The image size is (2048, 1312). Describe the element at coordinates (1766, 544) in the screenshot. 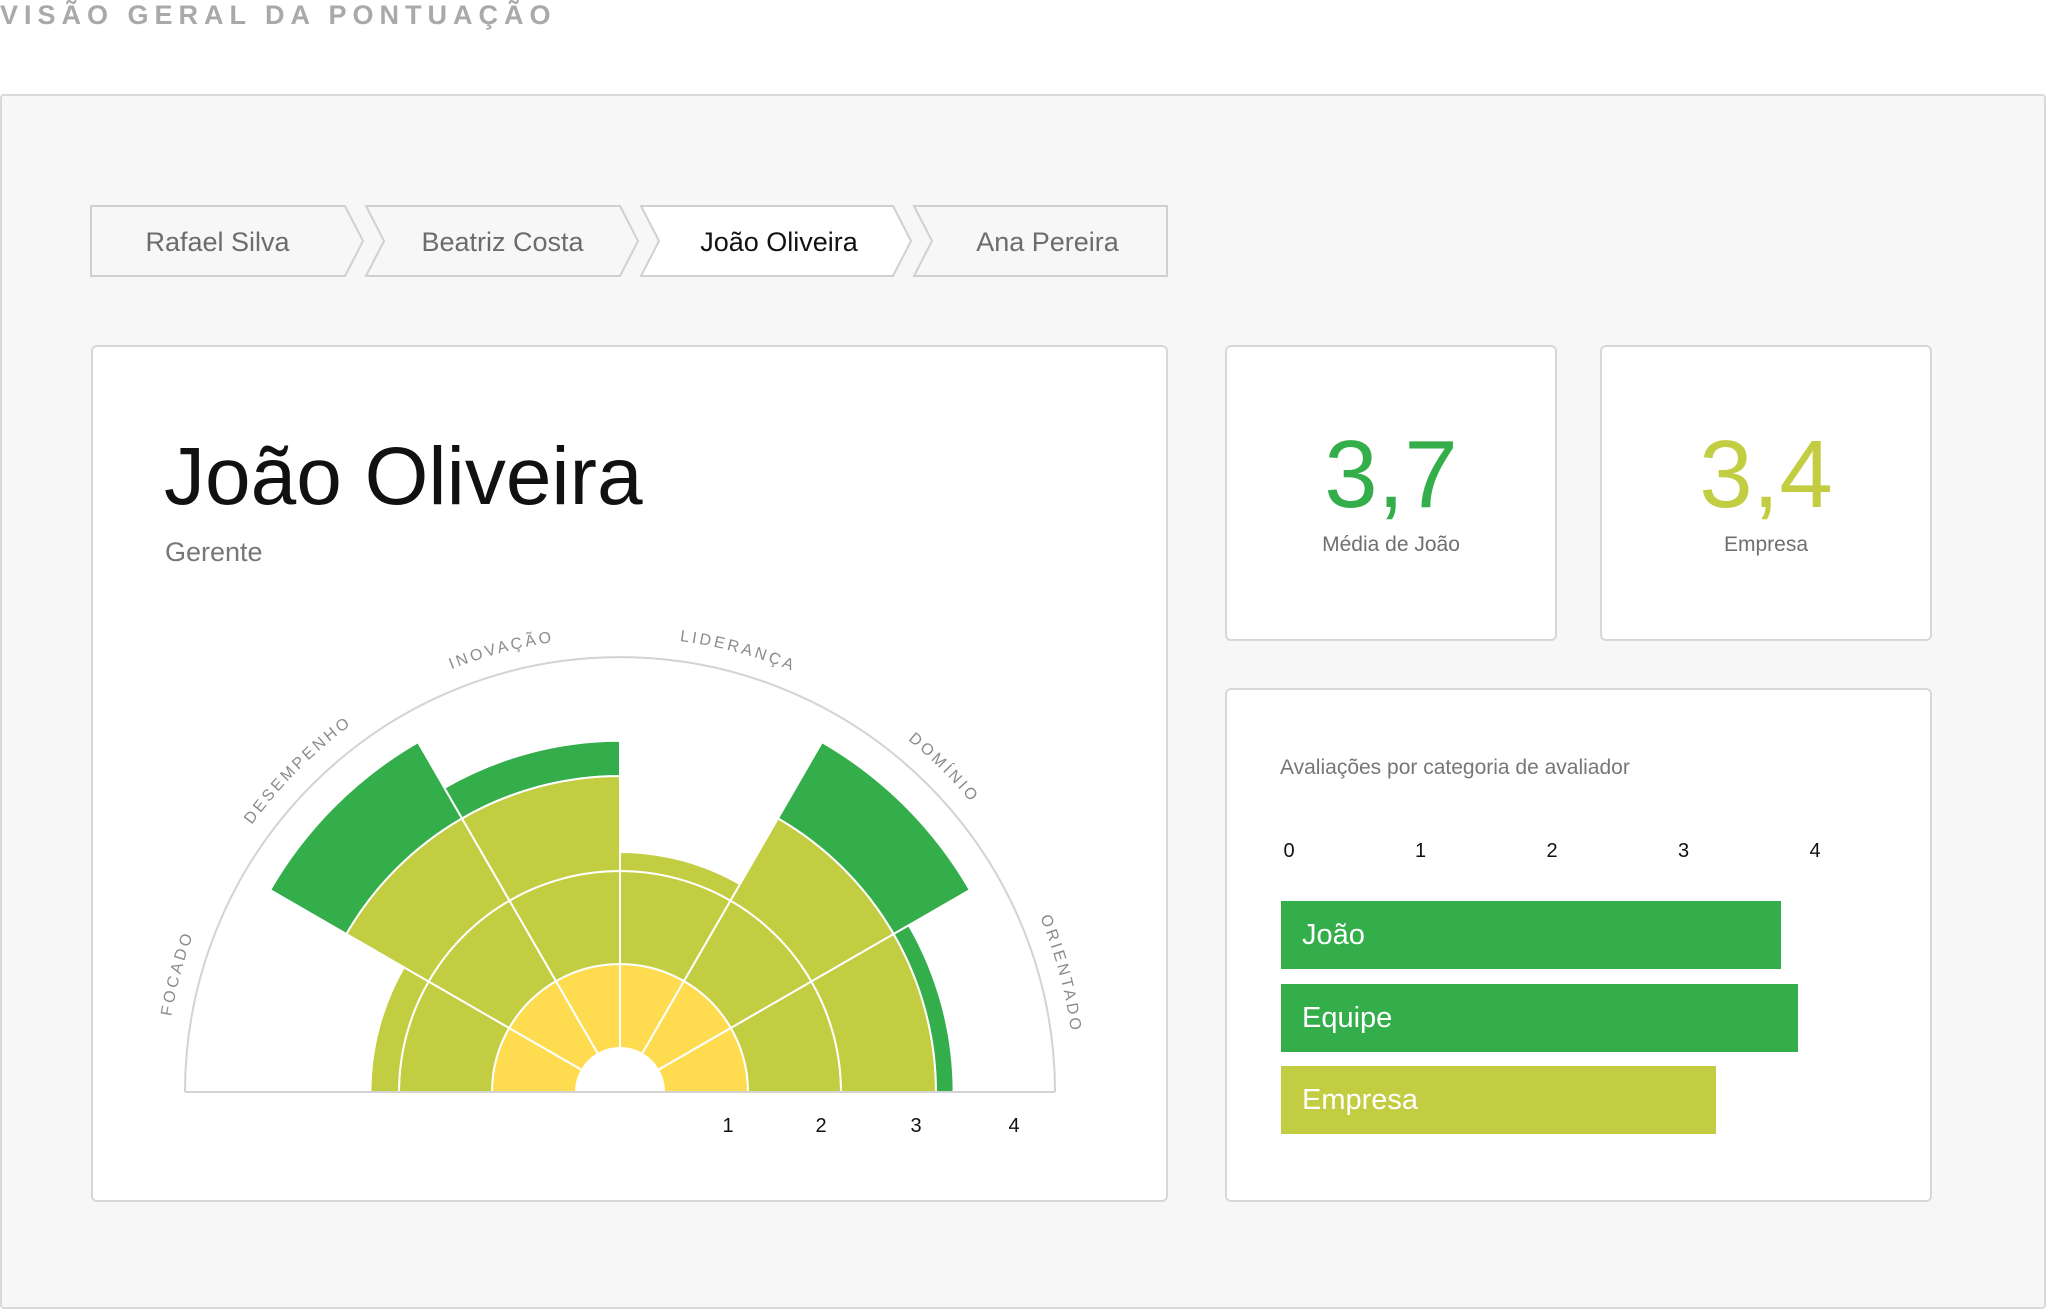

I see `company-label: Empresa` at that location.